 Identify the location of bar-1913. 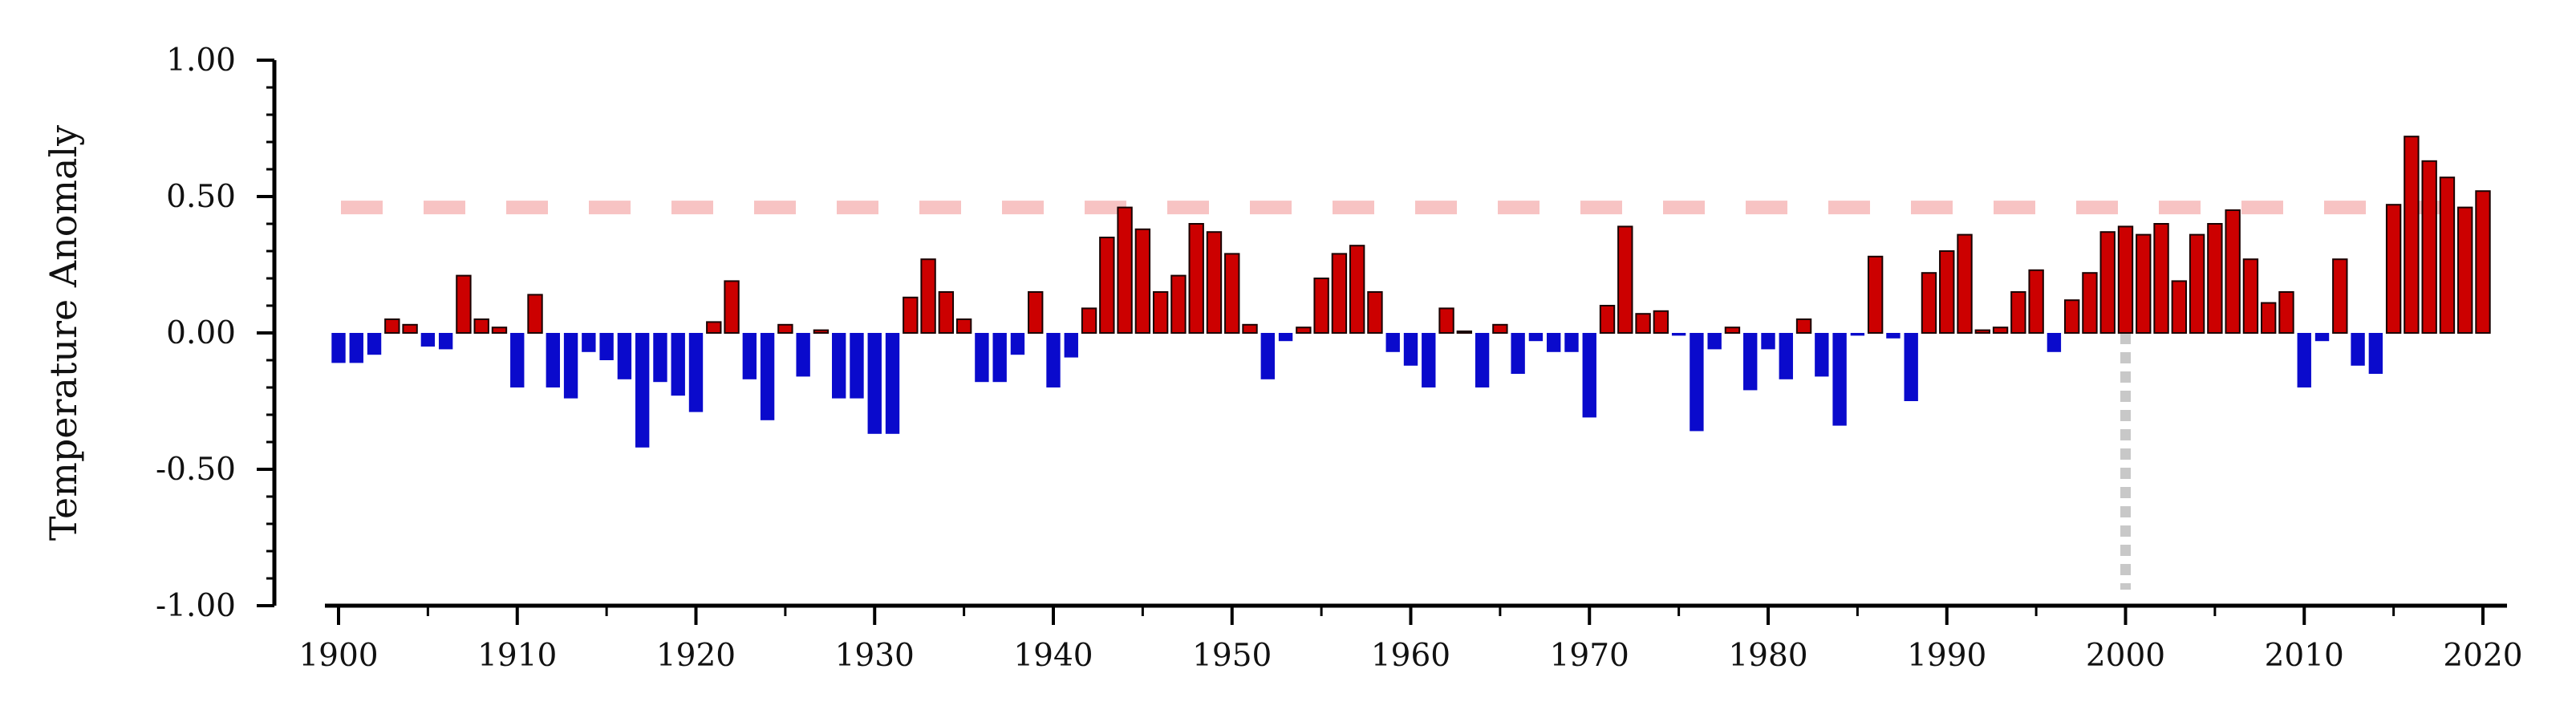
(570, 366).